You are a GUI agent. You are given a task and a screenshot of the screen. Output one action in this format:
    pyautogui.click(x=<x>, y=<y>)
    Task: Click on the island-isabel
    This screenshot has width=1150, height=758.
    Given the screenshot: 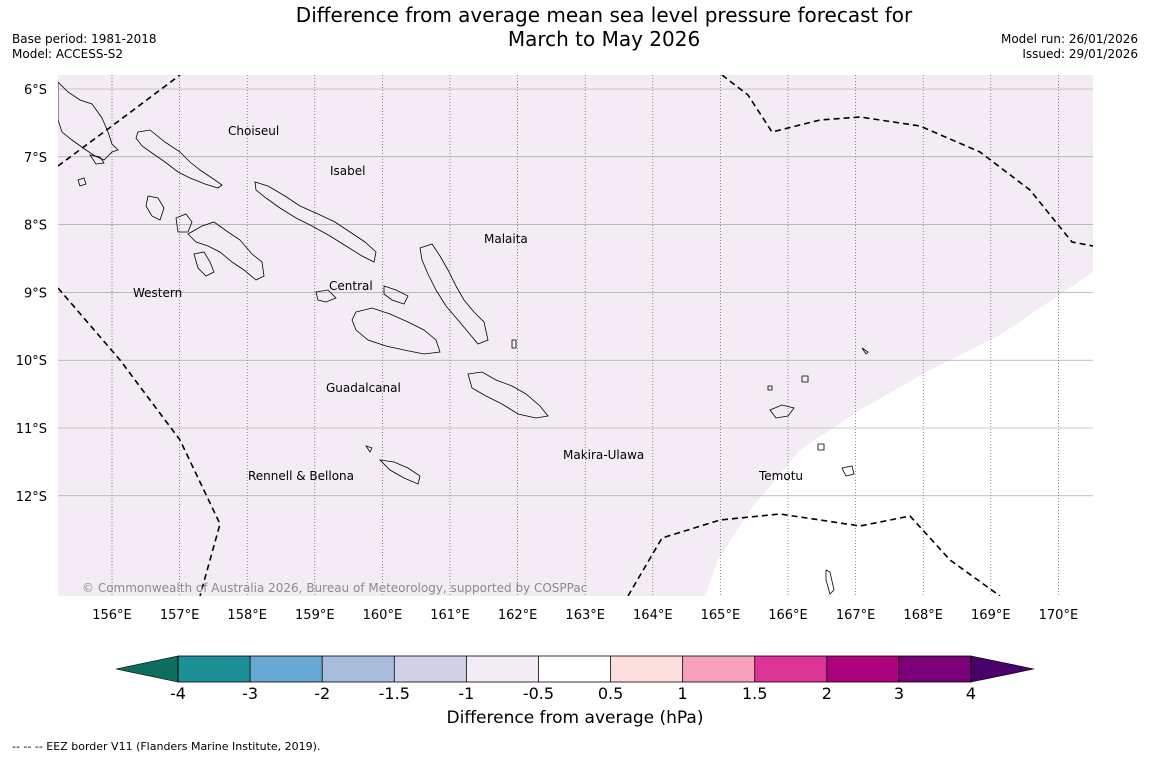 What is the action you would take?
    pyautogui.click(x=315, y=222)
    